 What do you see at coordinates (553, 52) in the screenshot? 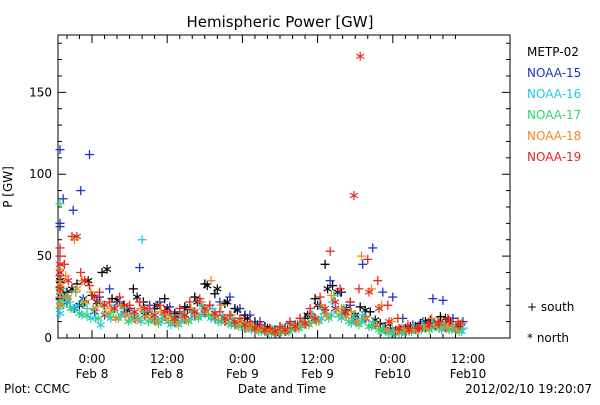
I see `legend-entry: METP-02` at bounding box center [553, 52].